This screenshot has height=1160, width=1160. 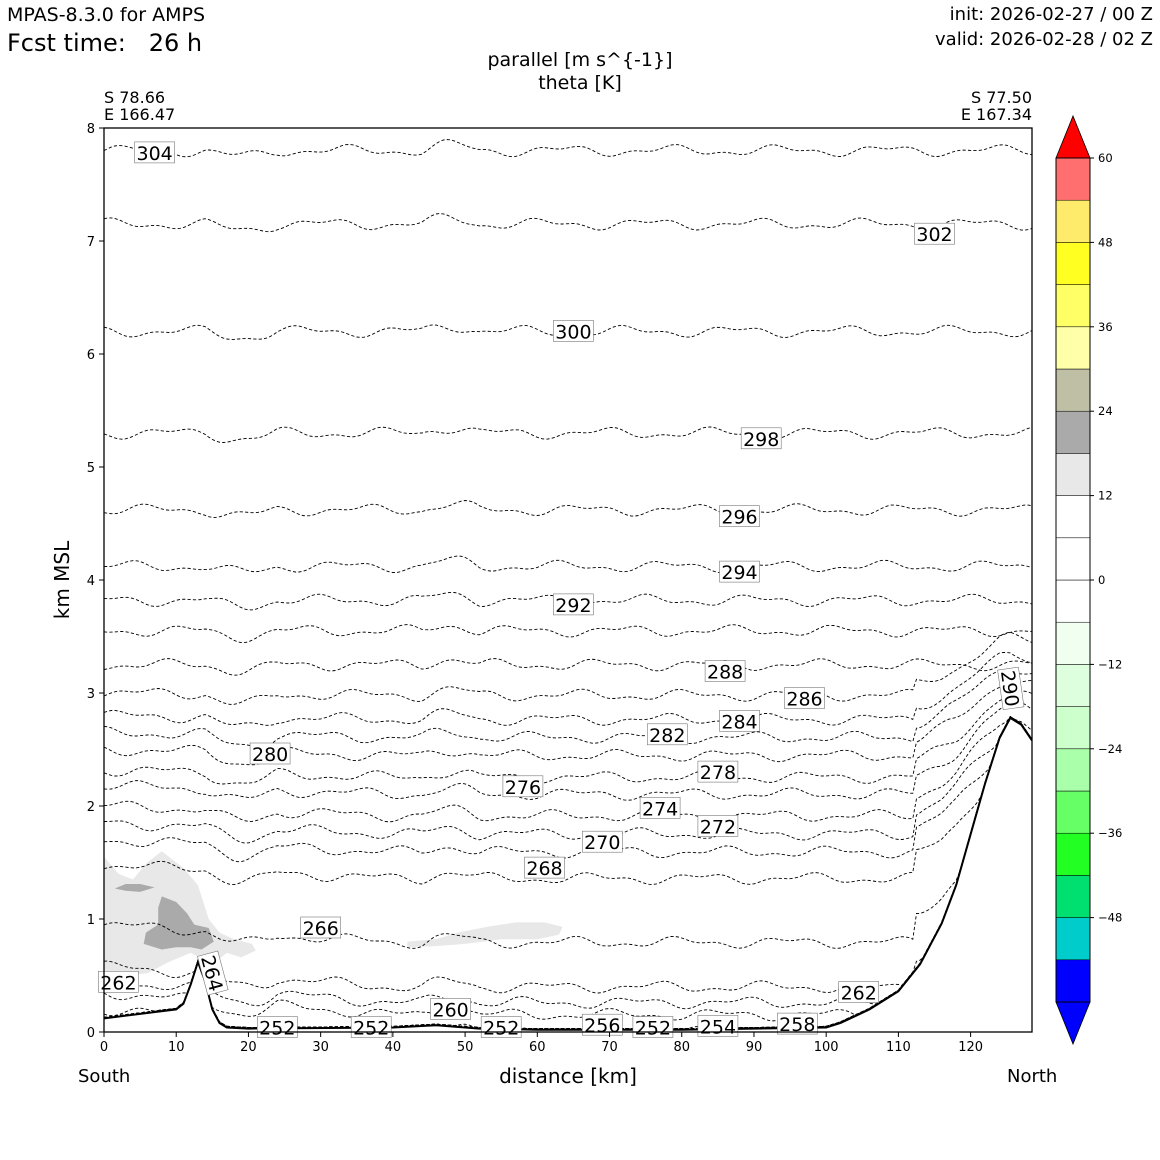 What do you see at coordinates (1073, 136) in the screenshot?
I see `colorbar-extend-high` at bounding box center [1073, 136].